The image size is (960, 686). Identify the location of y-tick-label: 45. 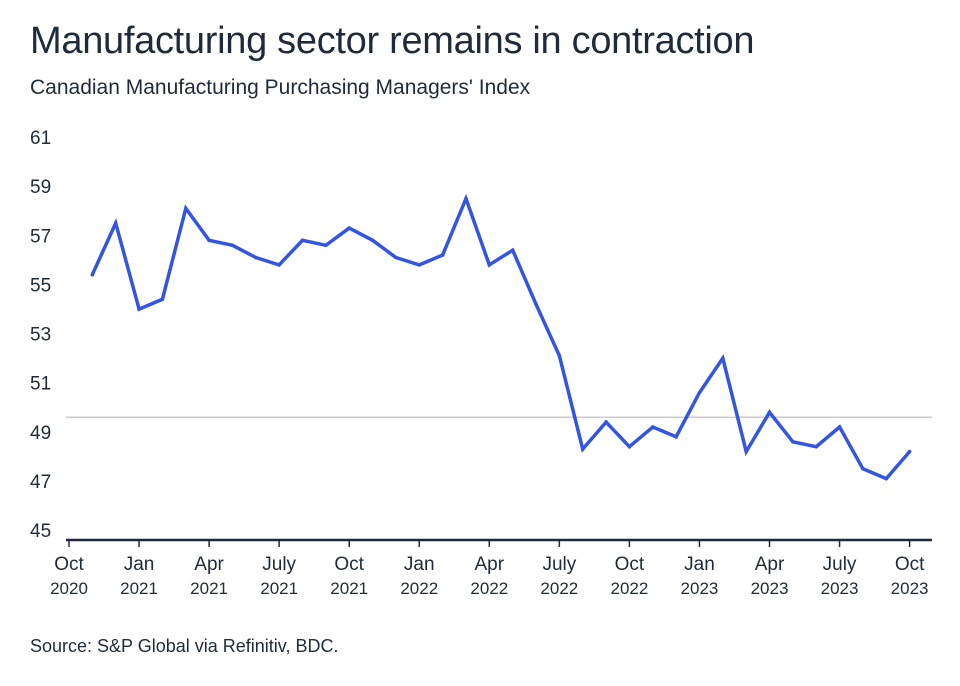
(40, 531).